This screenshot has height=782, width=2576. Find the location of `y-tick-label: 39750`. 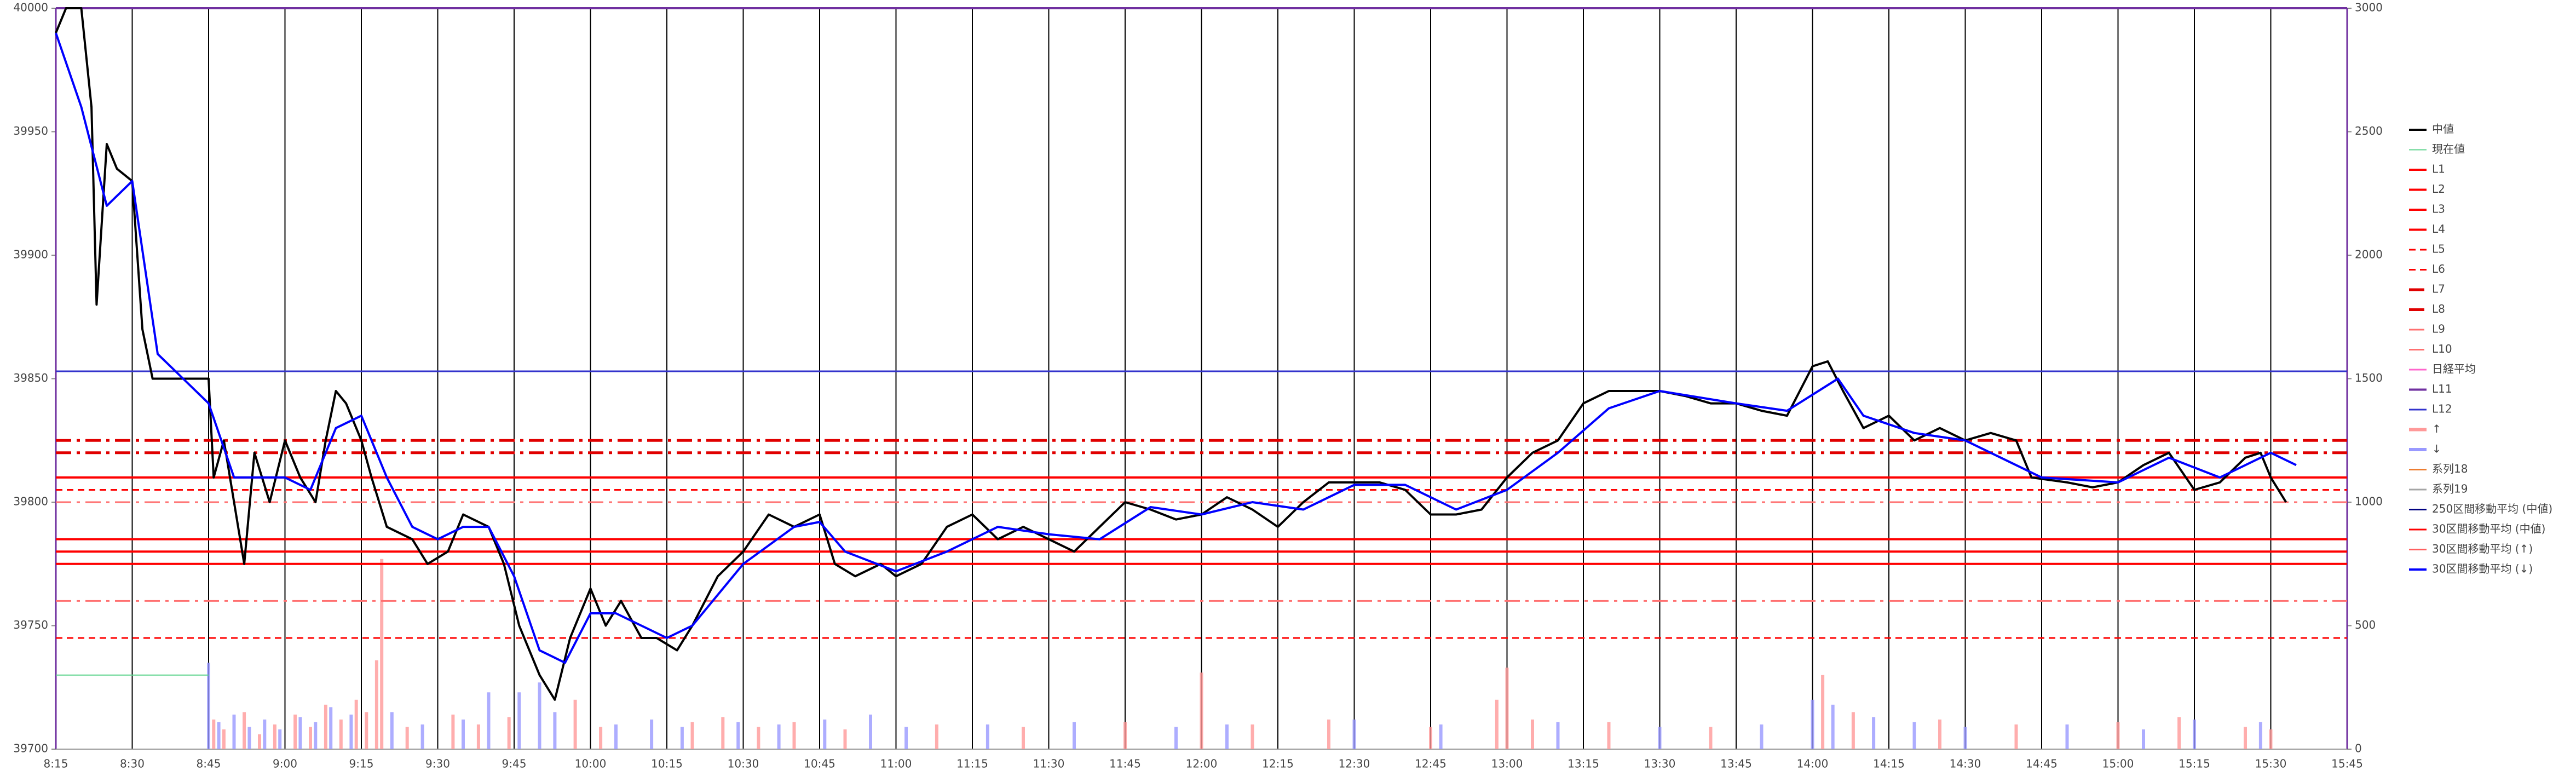

y-tick-label: 39750 is located at coordinates (30, 624).